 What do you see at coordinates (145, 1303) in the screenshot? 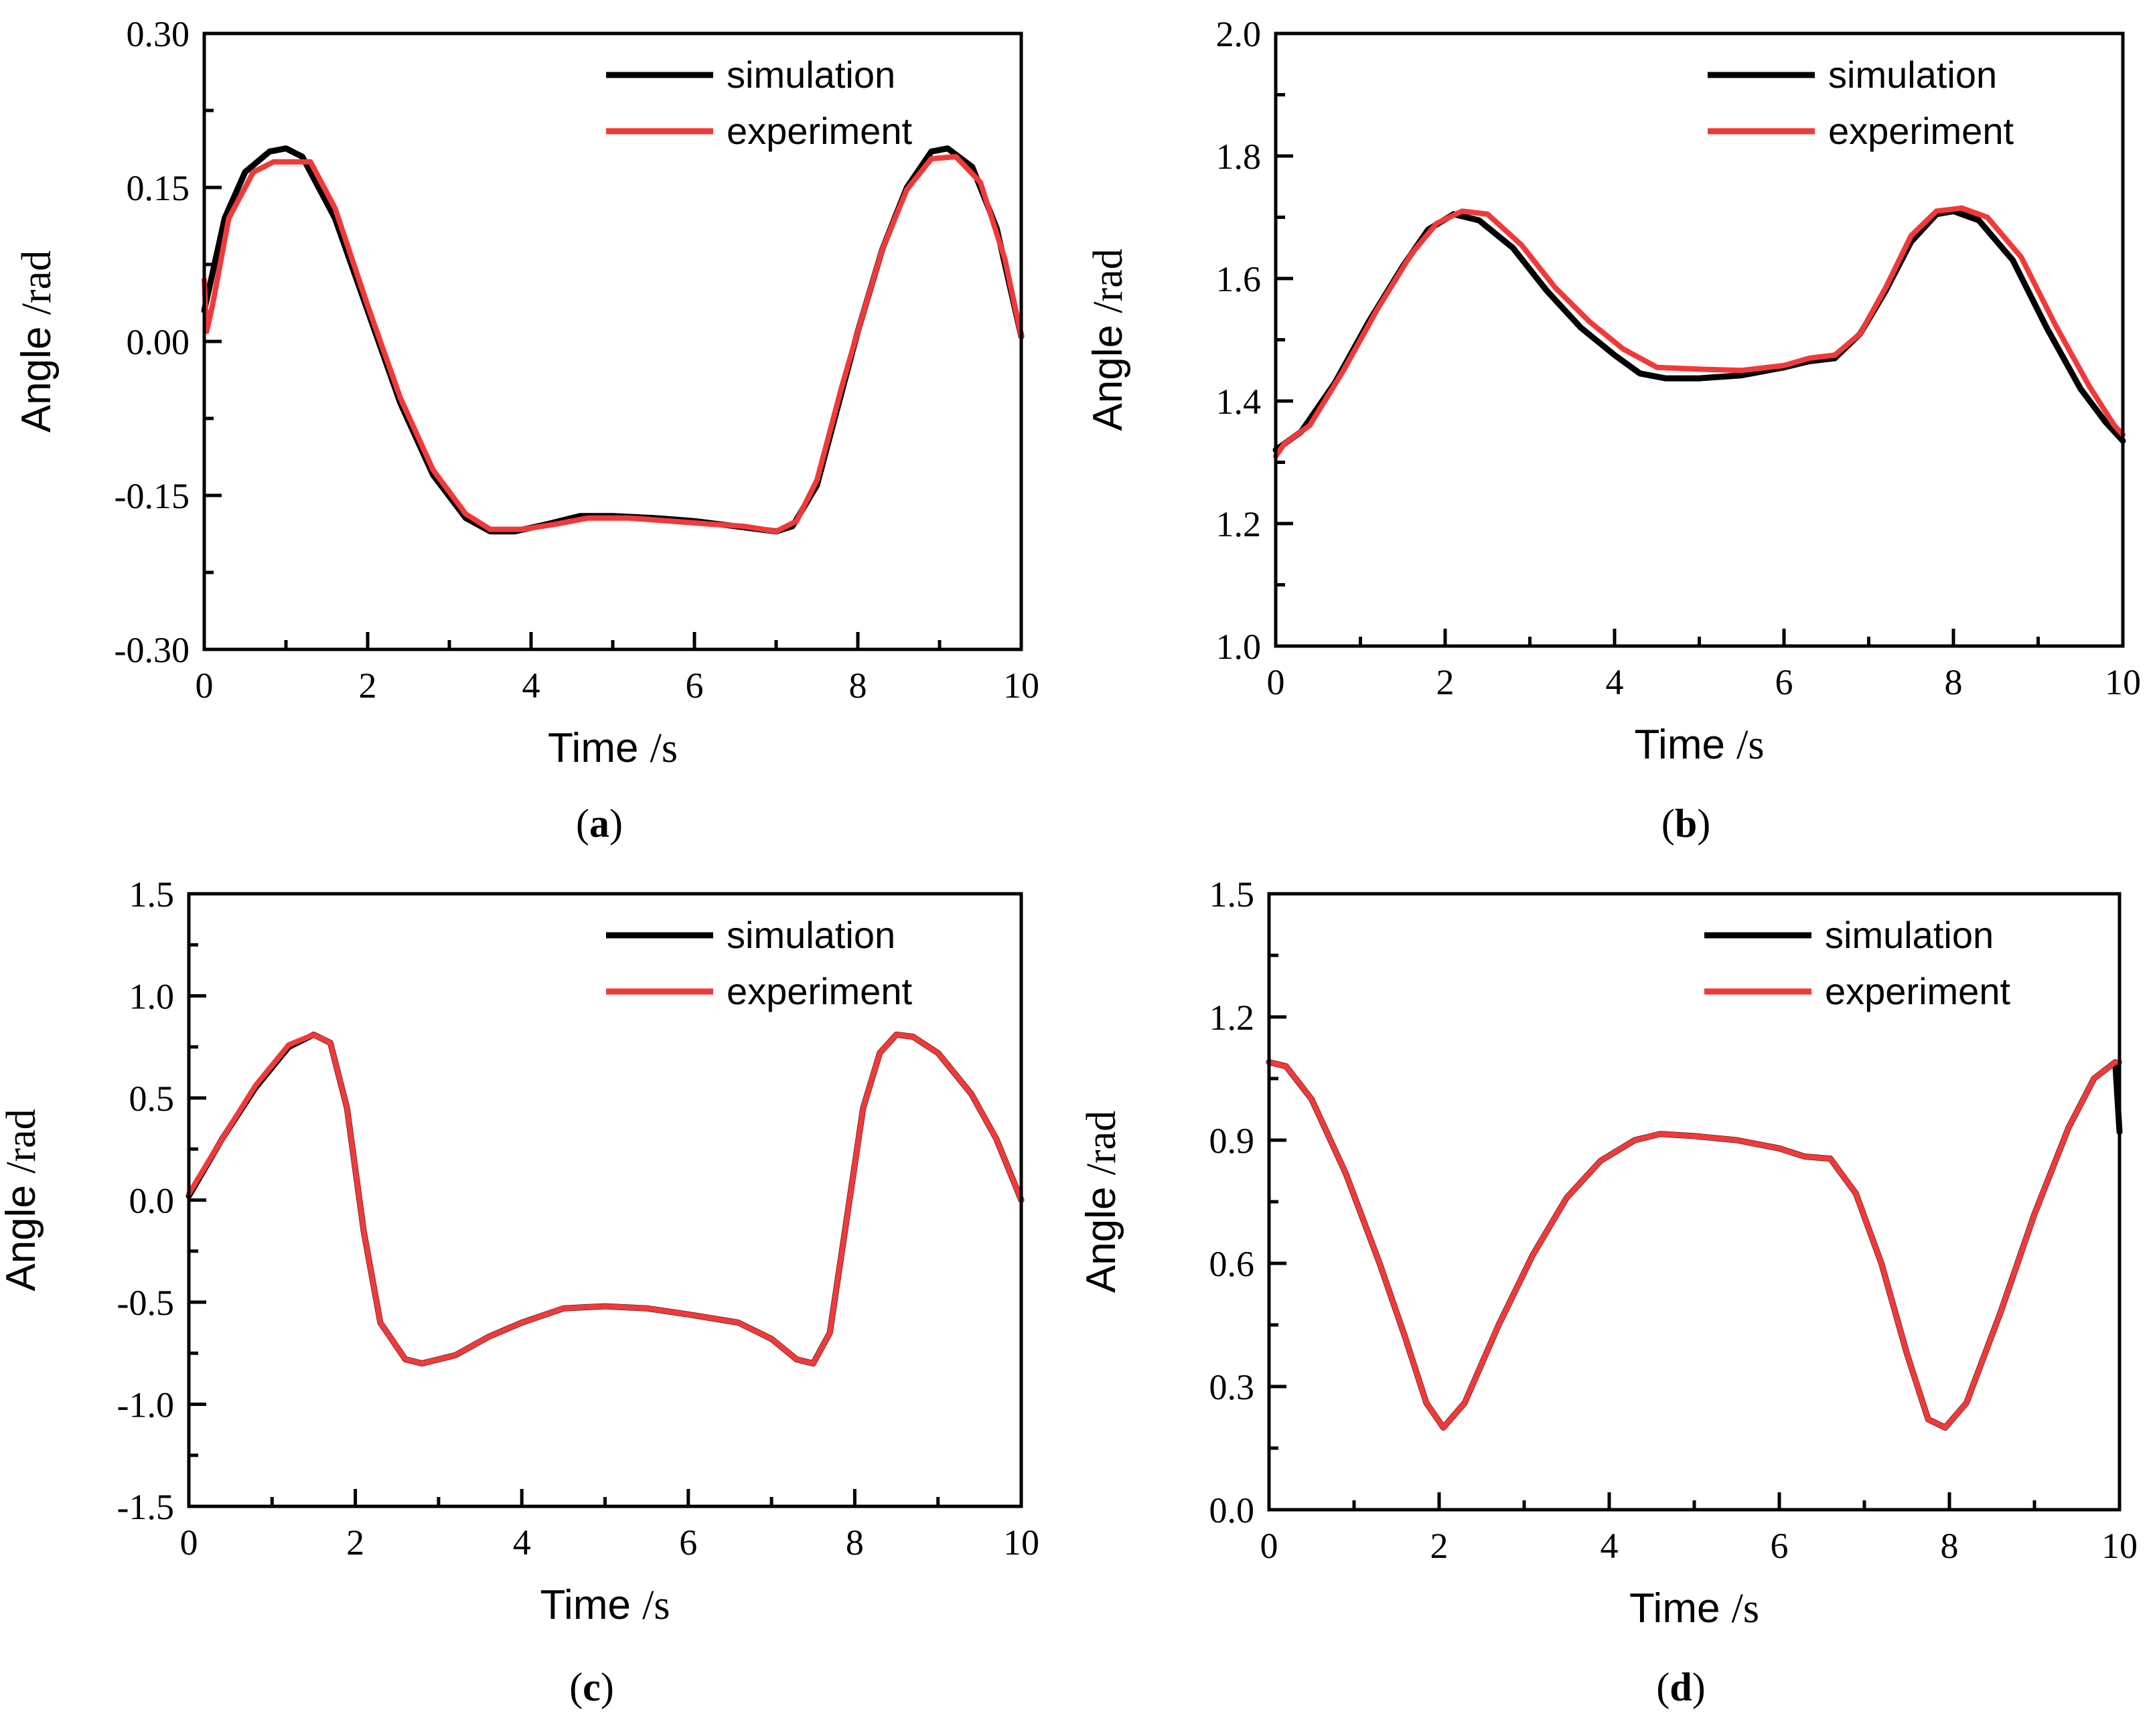
I see `y-tick-label: -0.5` at bounding box center [145, 1303].